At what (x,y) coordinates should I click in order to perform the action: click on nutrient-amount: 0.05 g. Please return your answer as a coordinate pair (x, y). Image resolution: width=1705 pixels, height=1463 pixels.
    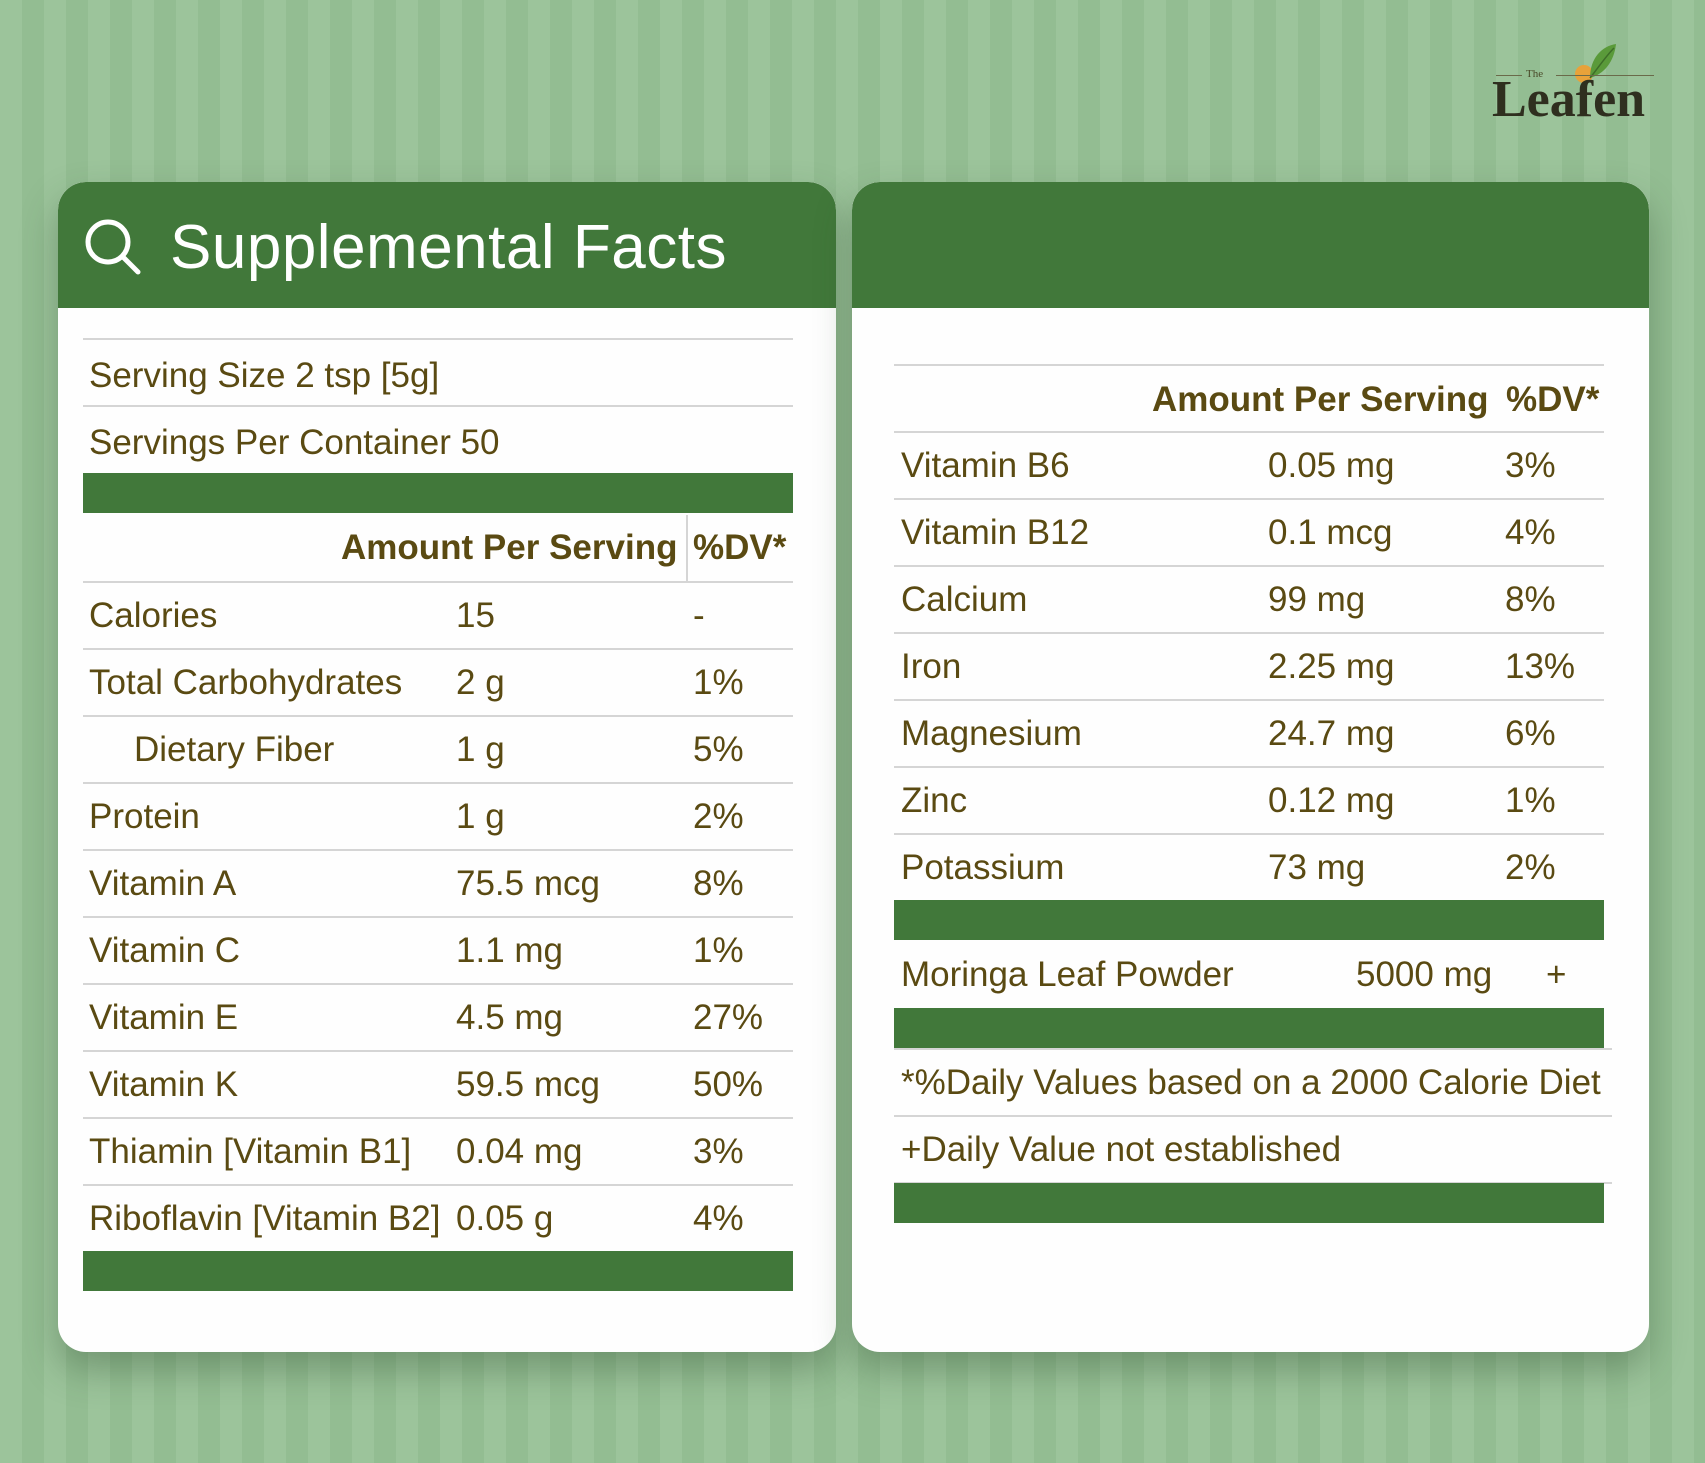
    Looking at the image, I should click on (505, 1218).